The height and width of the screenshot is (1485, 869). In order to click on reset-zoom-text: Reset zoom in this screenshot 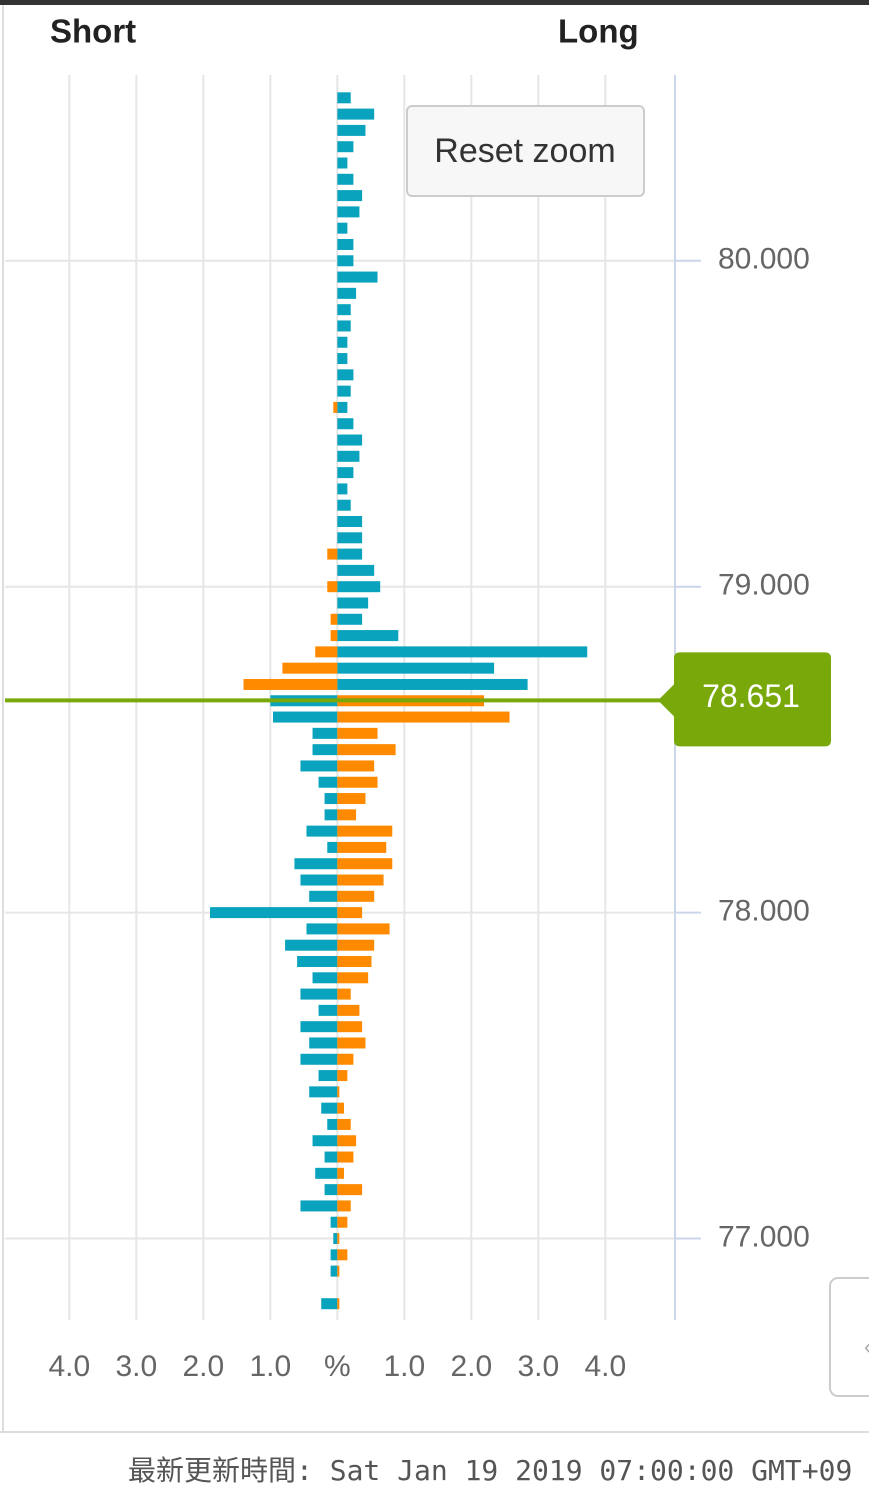, I will do `click(524, 151)`.